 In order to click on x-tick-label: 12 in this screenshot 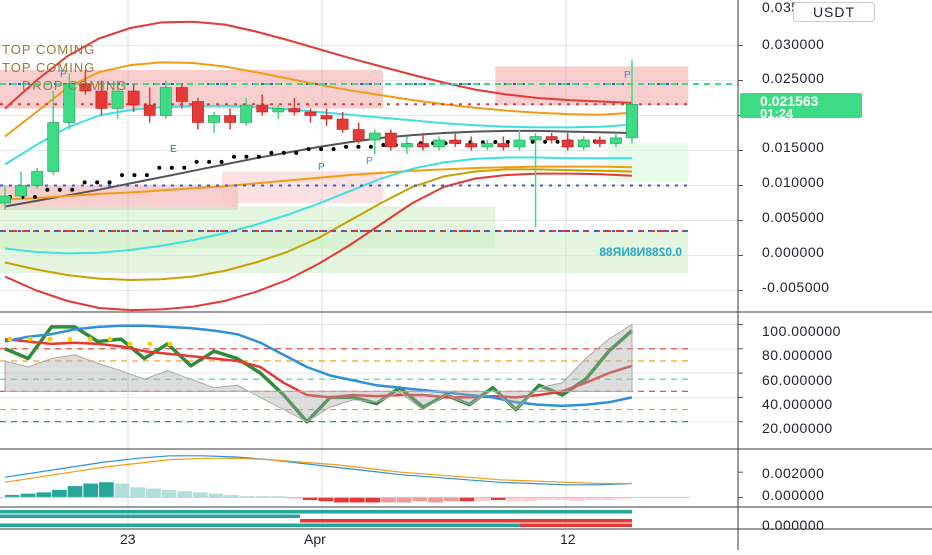, I will do `click(568, 539)`.